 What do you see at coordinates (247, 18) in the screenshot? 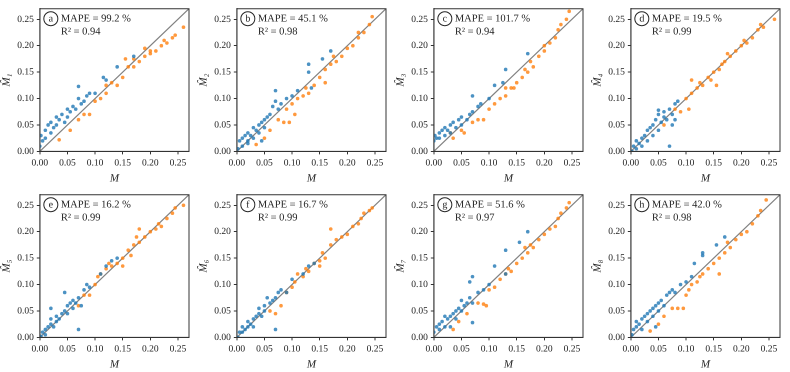
I see `annotation: b` at bounding box center [247, 18].